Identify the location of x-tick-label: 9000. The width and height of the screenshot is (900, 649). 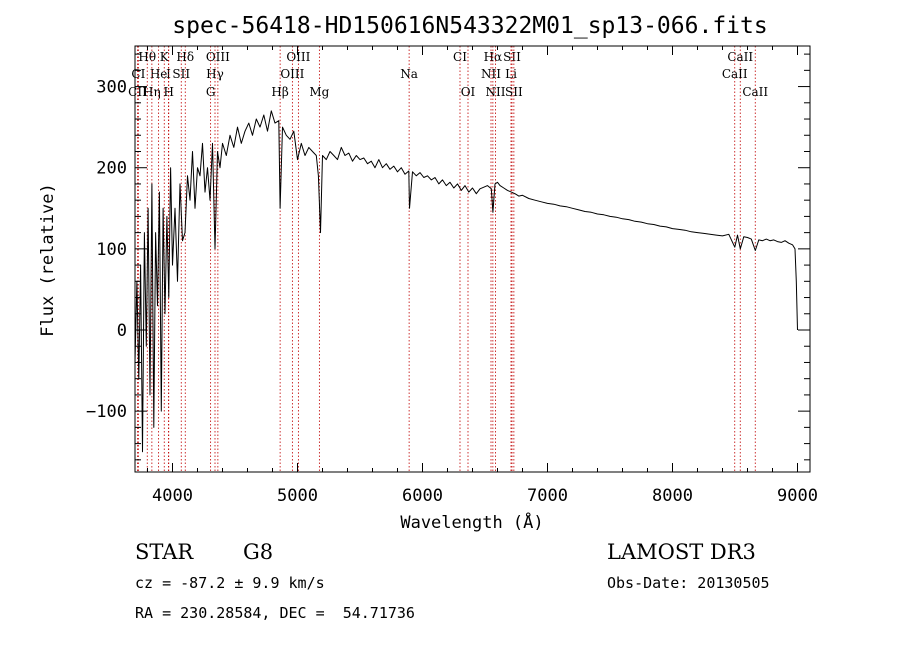
(797, 496).